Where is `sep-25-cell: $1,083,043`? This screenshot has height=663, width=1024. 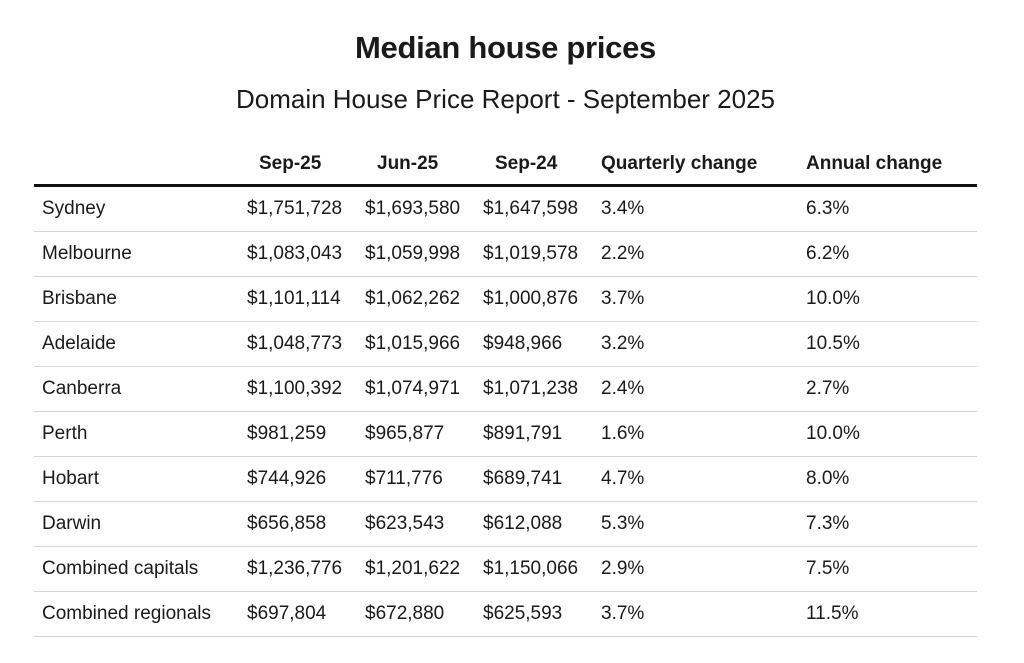
sep-25-cell: $1,083,043 is located at coordinates (298, 254).